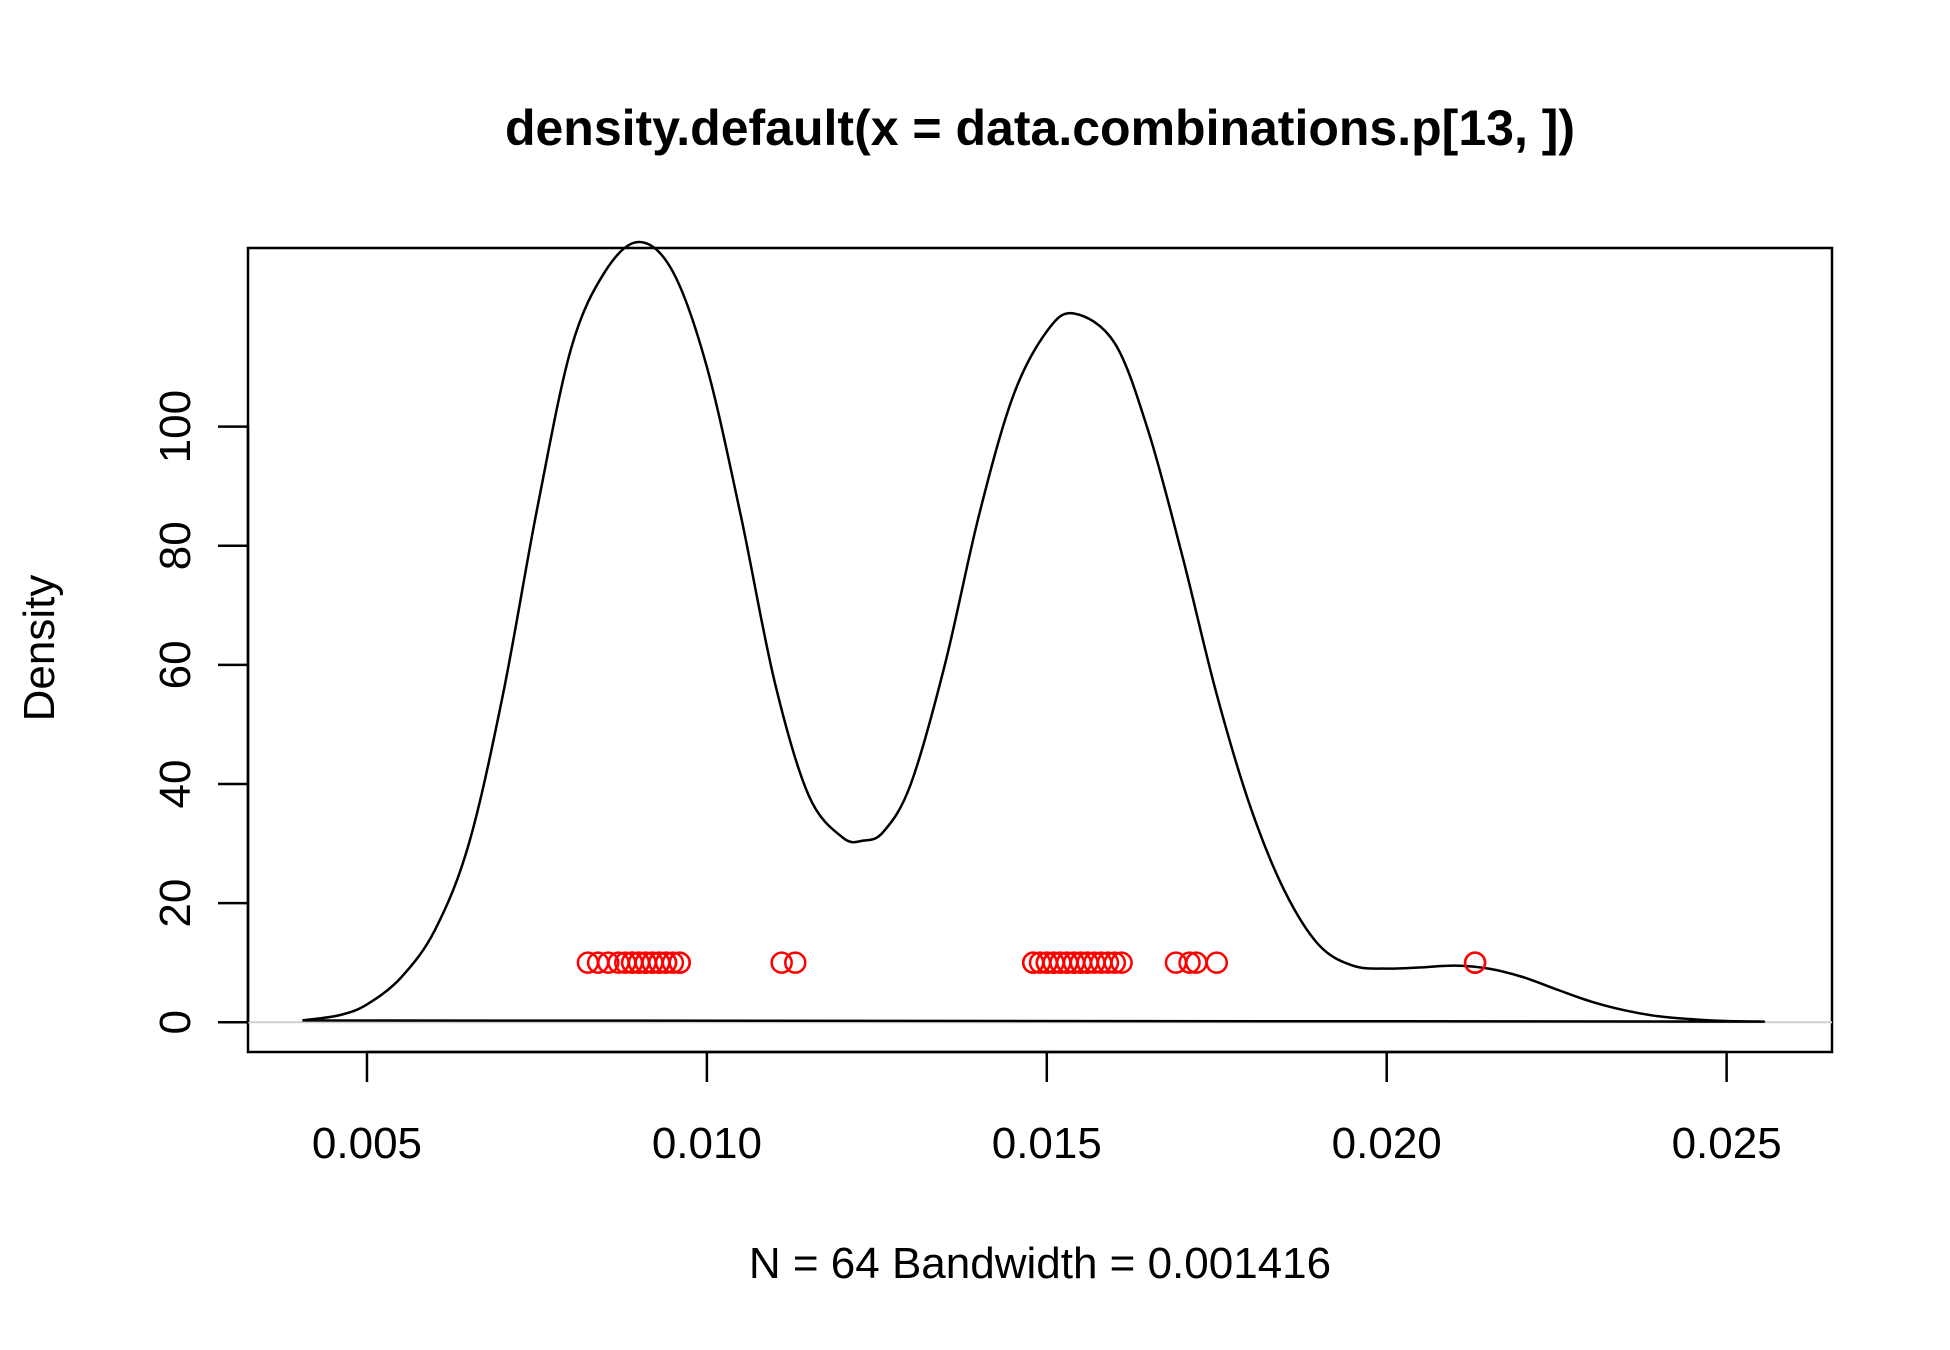 The image size is (1950, 1350). Describe the element at coordinates (1040, 1263) in the screenshot. I see `x-axis-label: N = 64 Bandwidth = 0.001416` at that location.